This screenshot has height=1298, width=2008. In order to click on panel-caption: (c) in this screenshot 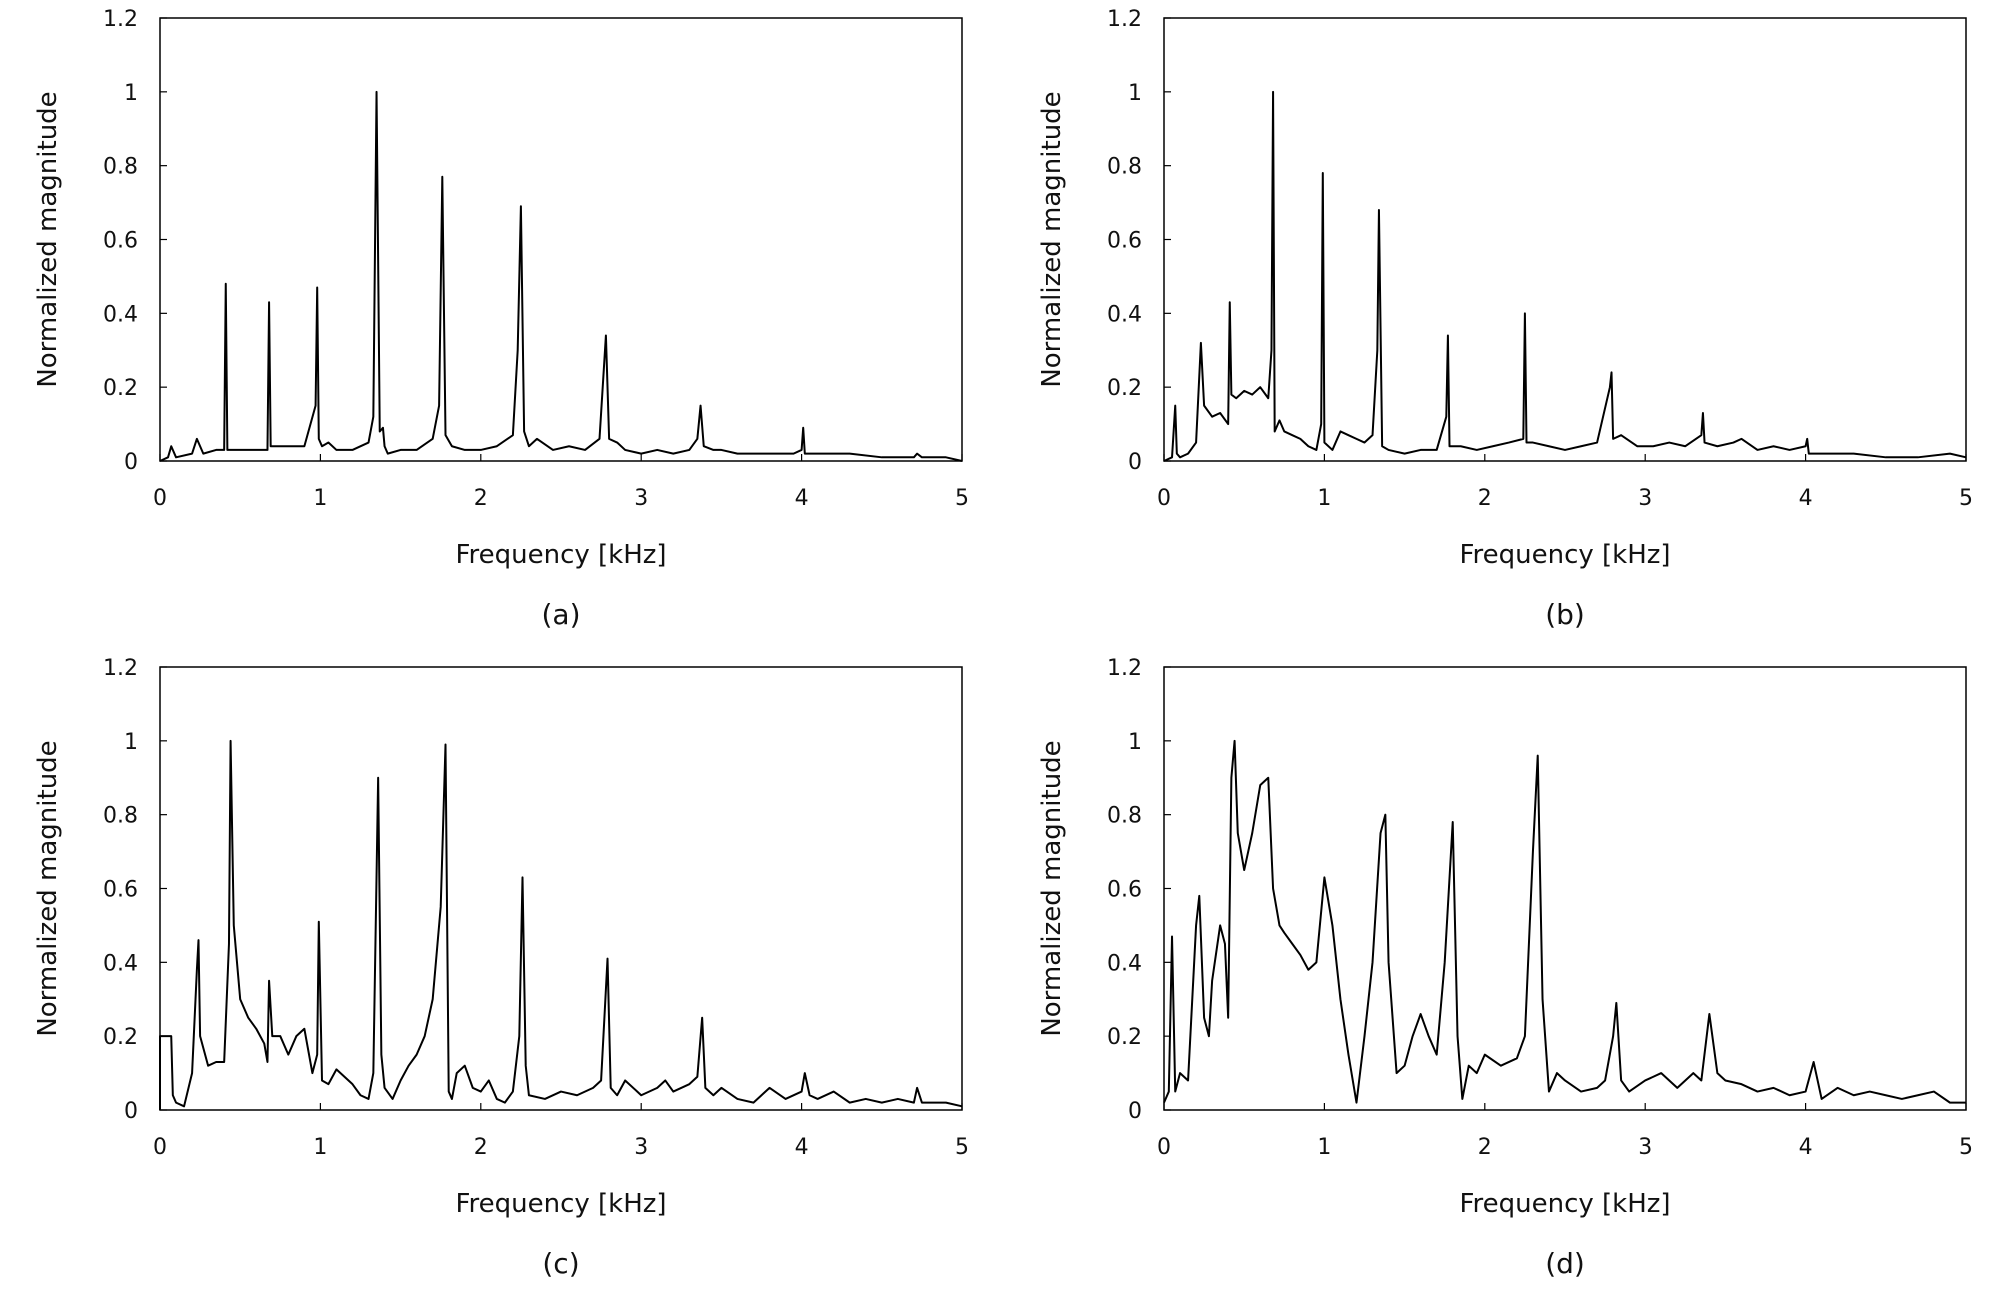, I will do `click(560, 1263)`.